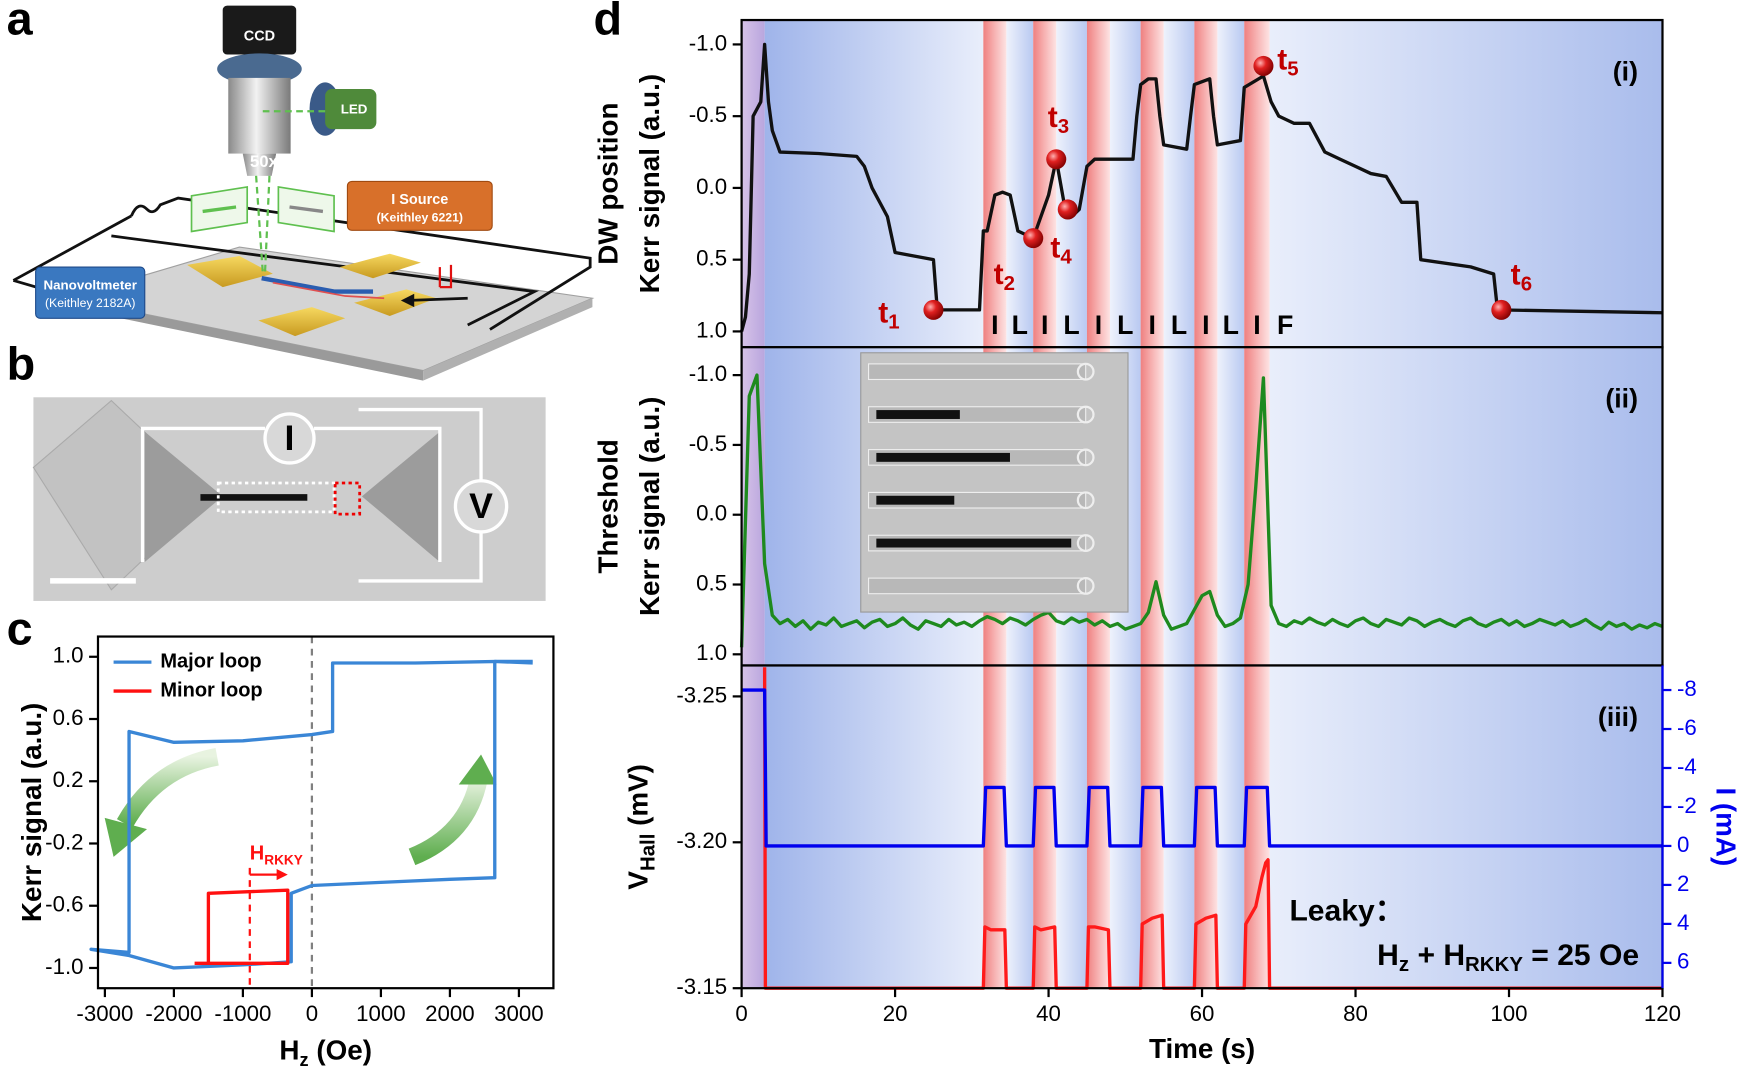 Image resolution: width=1746 pixels, height=1075 pixels. What do you see at coordinates (1618, 717) in the screenshot?
I see `panel-label: (iii)` at bounding box center [1618, 717].